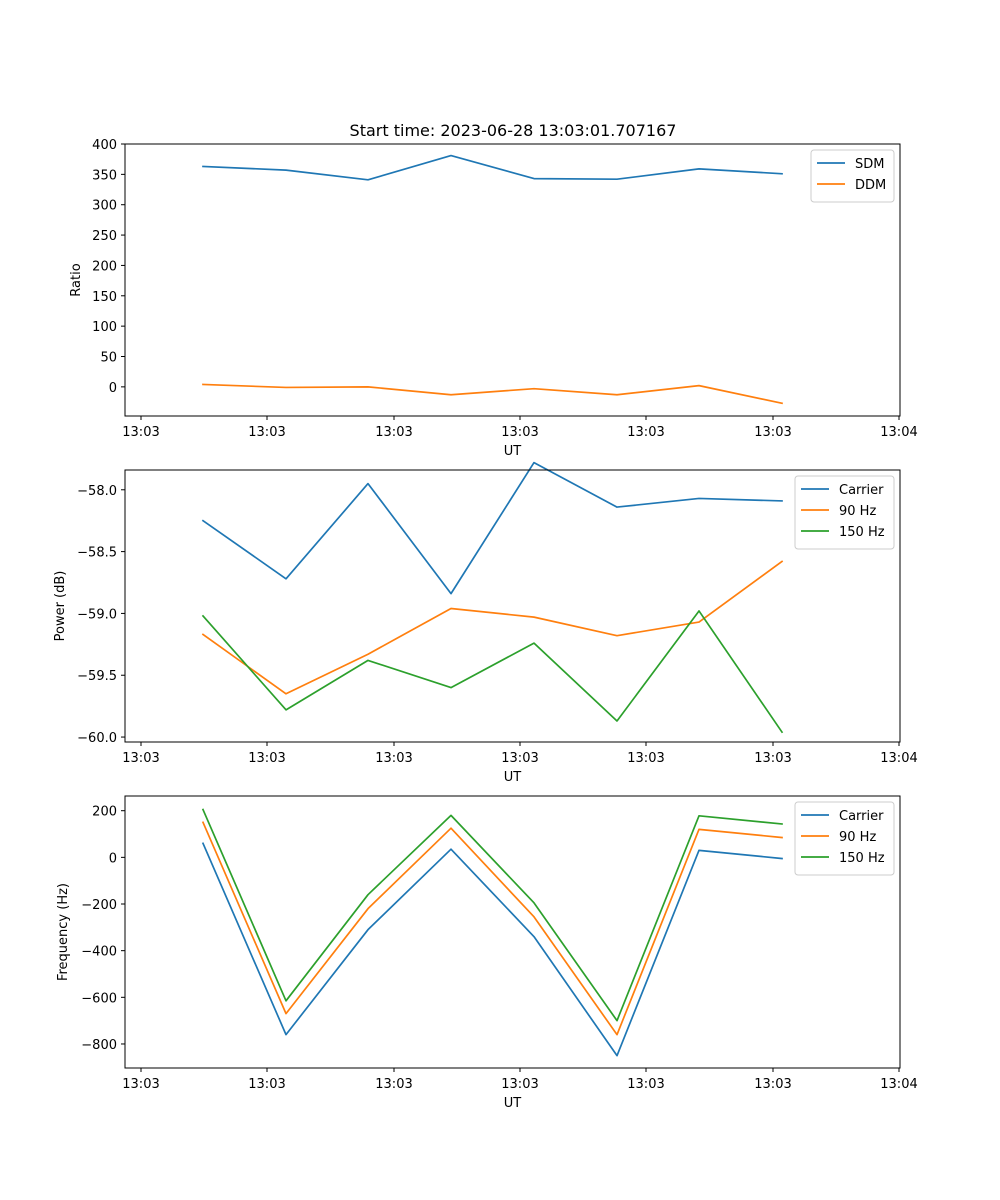  I want to click on y-tick-label: 400, so click(104, 145).